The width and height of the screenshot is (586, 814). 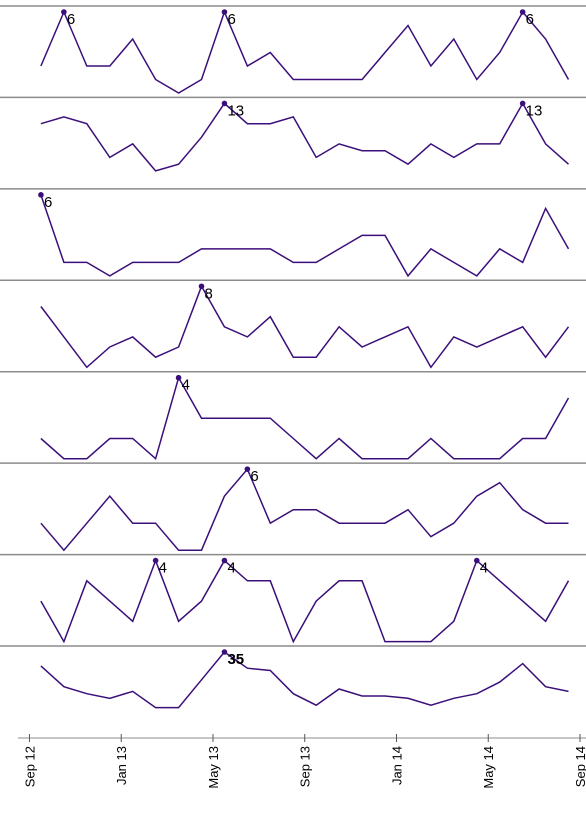 I want to click on x-tick-label: Sep 12, so click(x=29, y=766).